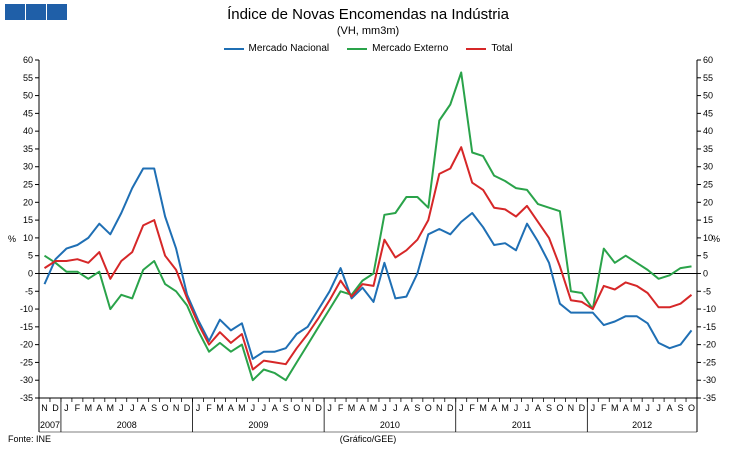  What do you see at coordinates (410, 48) in the screenshot?
I see `legend-label-externo: Mercado Externo` at bounding box center [410, 48].